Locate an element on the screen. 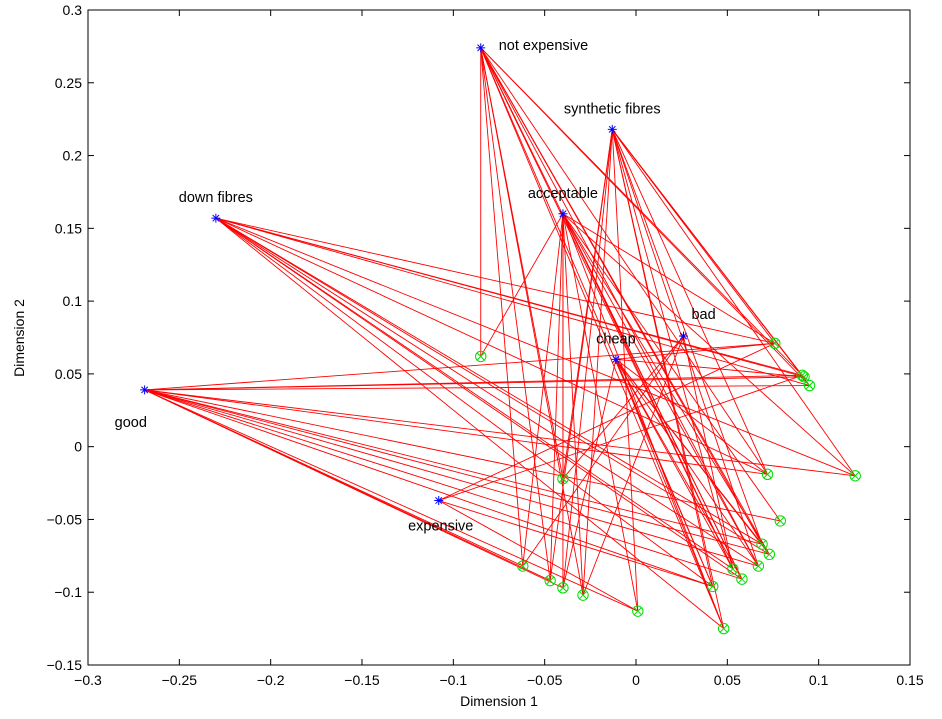  x-tick-label: −0.05 is located at coordinates (545, 680).